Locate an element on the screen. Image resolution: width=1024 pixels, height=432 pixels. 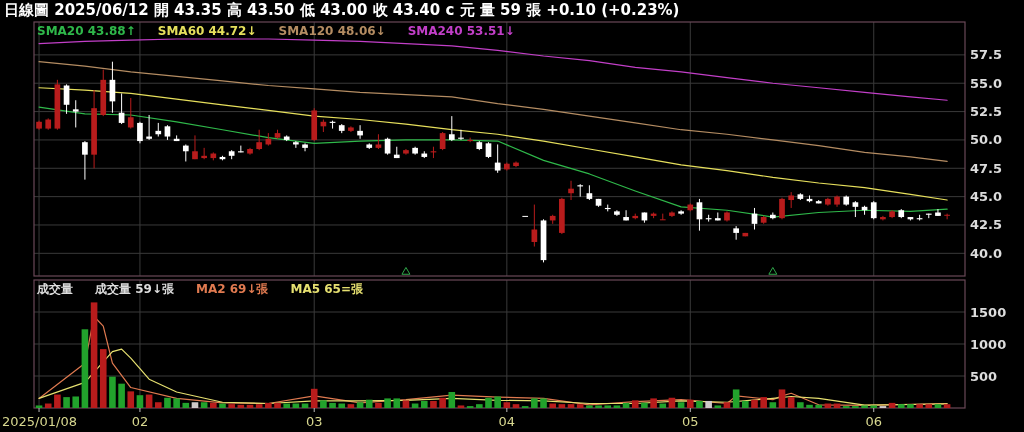
text: SMA20 43.88↑ is located at coordinates (86, 31).